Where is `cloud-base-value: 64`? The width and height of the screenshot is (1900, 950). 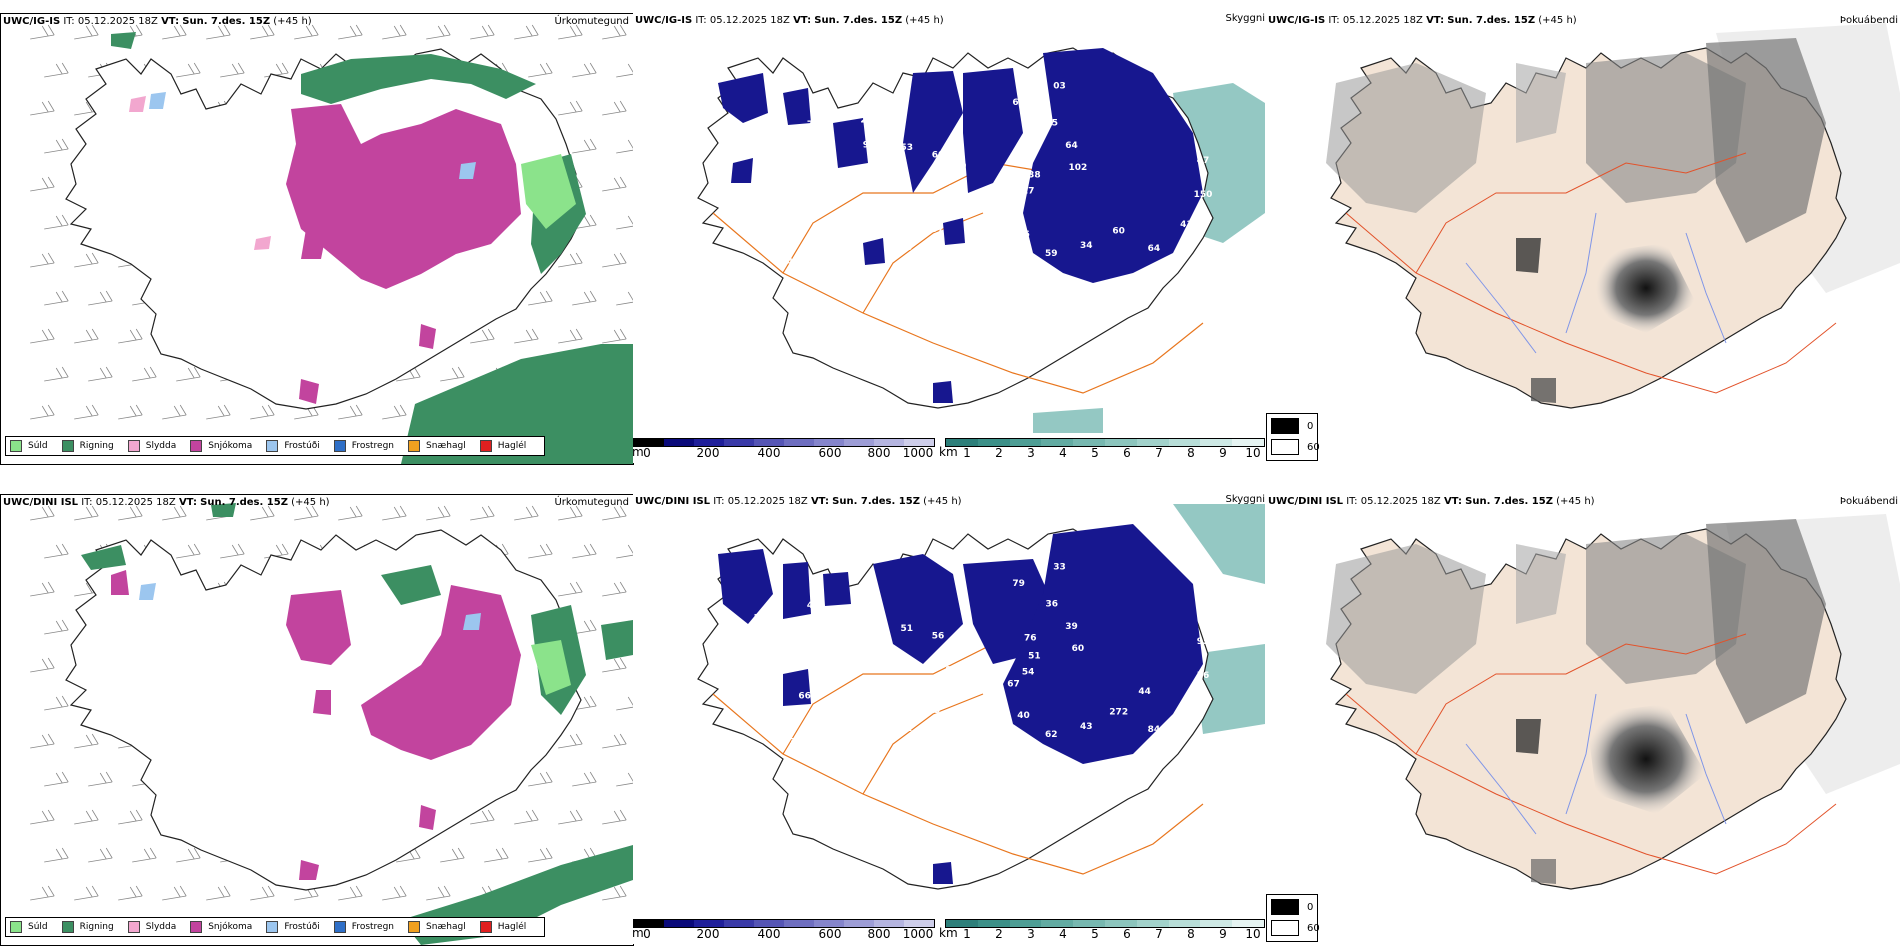 cloud-base-value: 64 is located at coordinates (995, 804).